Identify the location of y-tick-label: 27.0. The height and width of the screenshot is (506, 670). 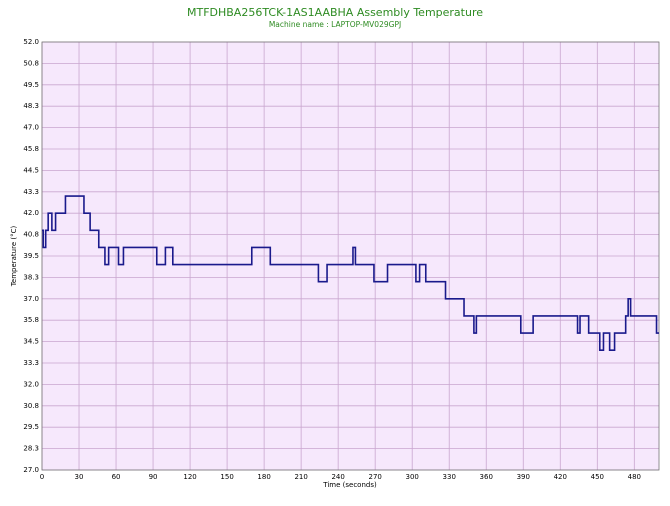
(31, 470).